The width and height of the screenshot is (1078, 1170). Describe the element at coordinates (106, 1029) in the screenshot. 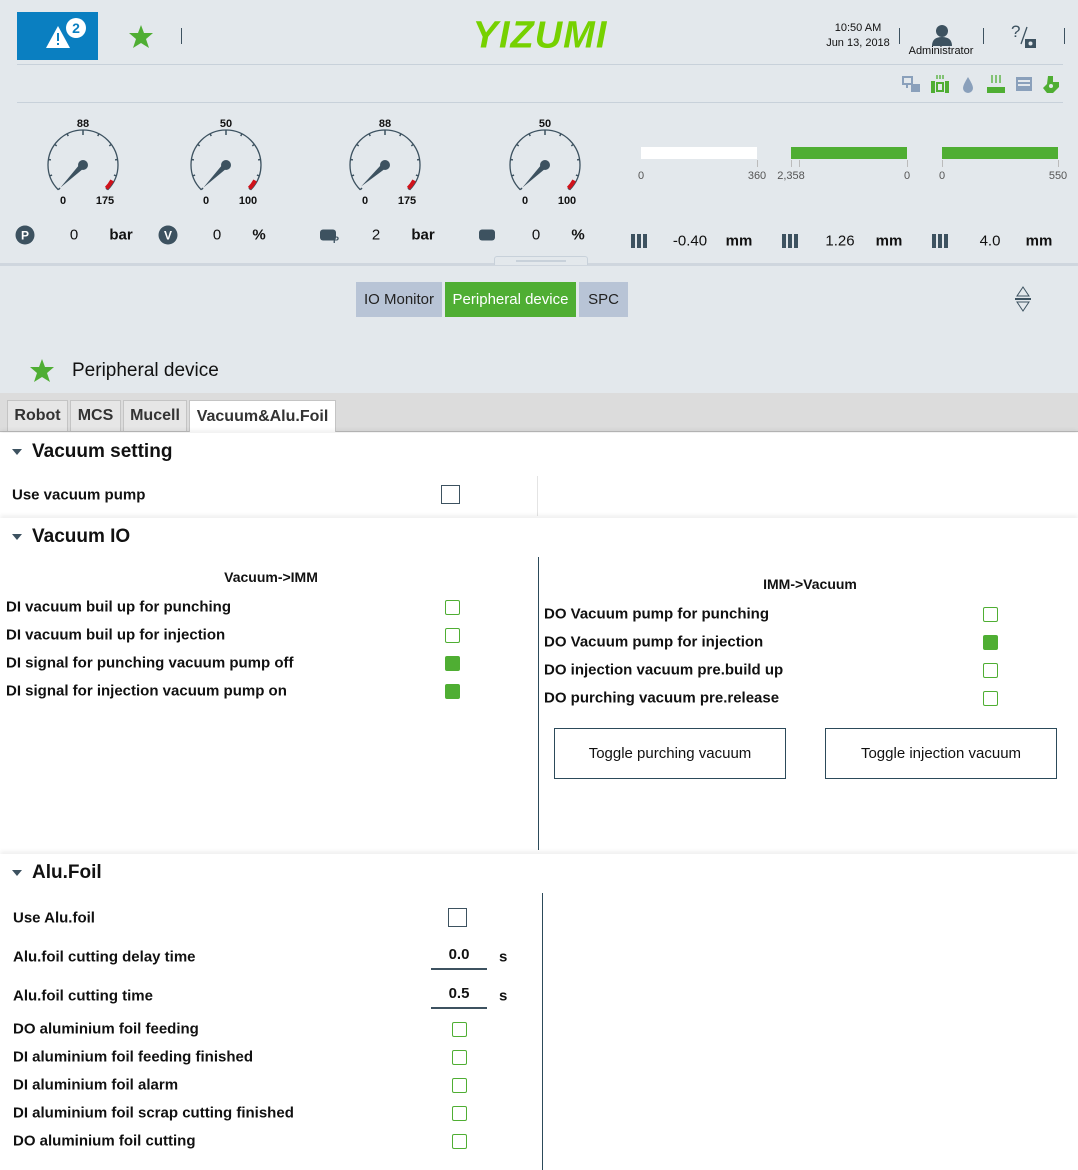

I see `alu-foil-signal-label: DO aluminium foil feeding` at that location.